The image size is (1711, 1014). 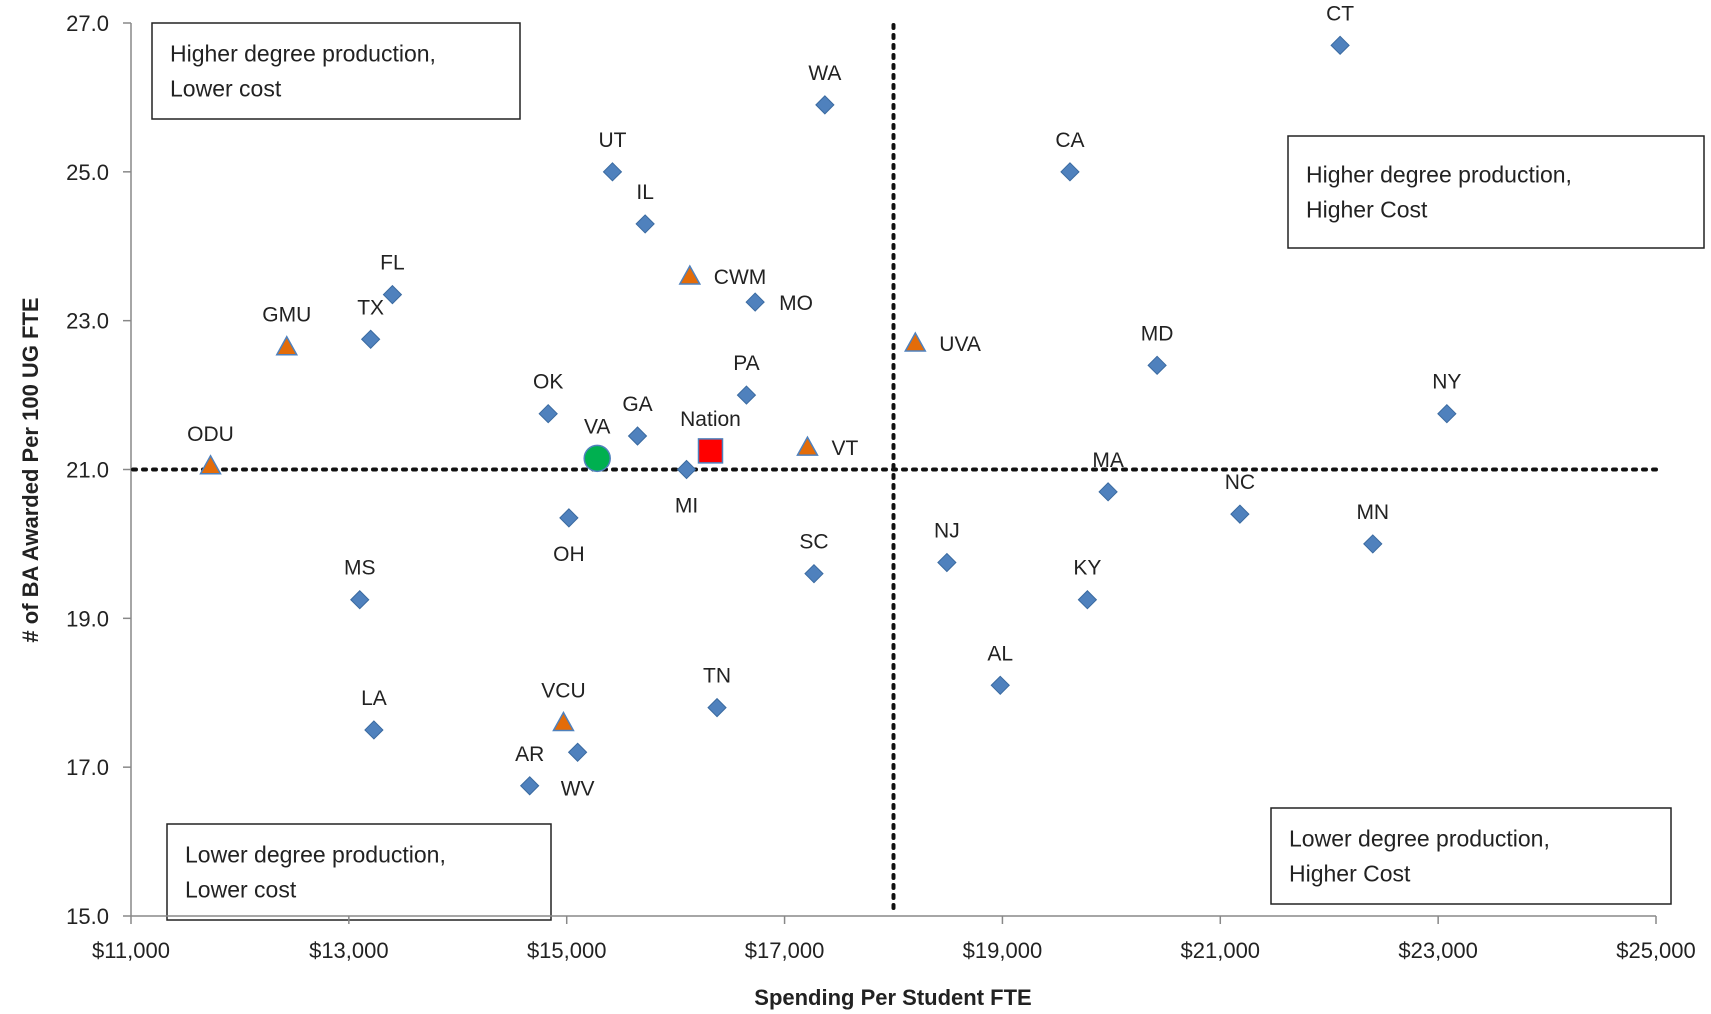 What do you see at coordinates (529, 754) in the screenshot?
I see `label-ar: AR` at bounding box center [529, 754].